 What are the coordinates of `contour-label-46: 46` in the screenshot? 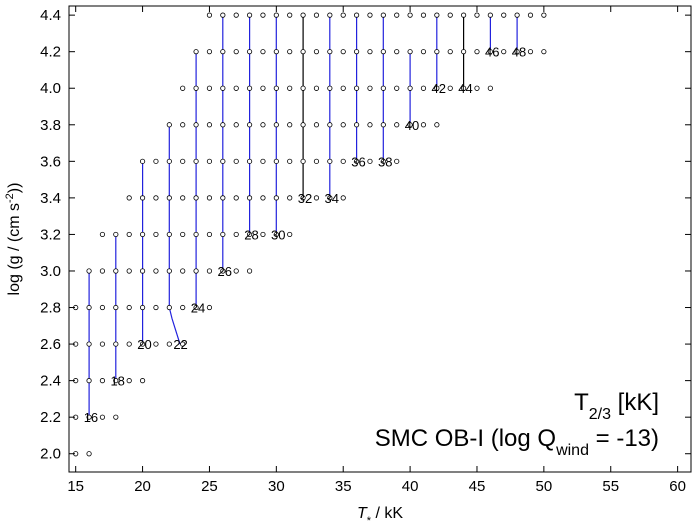 It's located at (492, 52).